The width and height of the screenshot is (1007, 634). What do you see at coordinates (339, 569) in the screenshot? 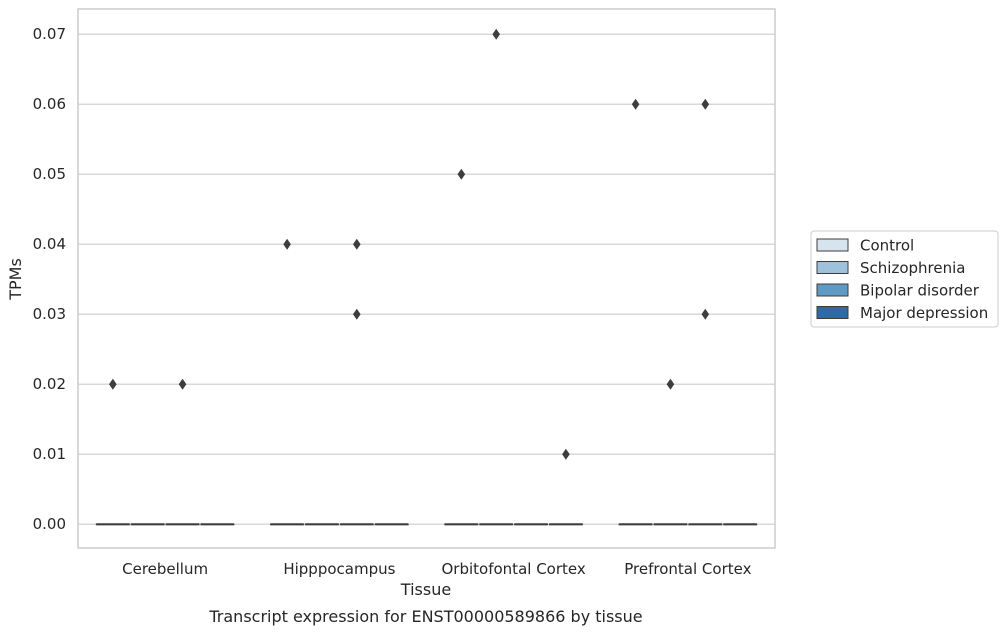
I see `x-tick-label: Hipppocampus` at bounding box center [339, 569].